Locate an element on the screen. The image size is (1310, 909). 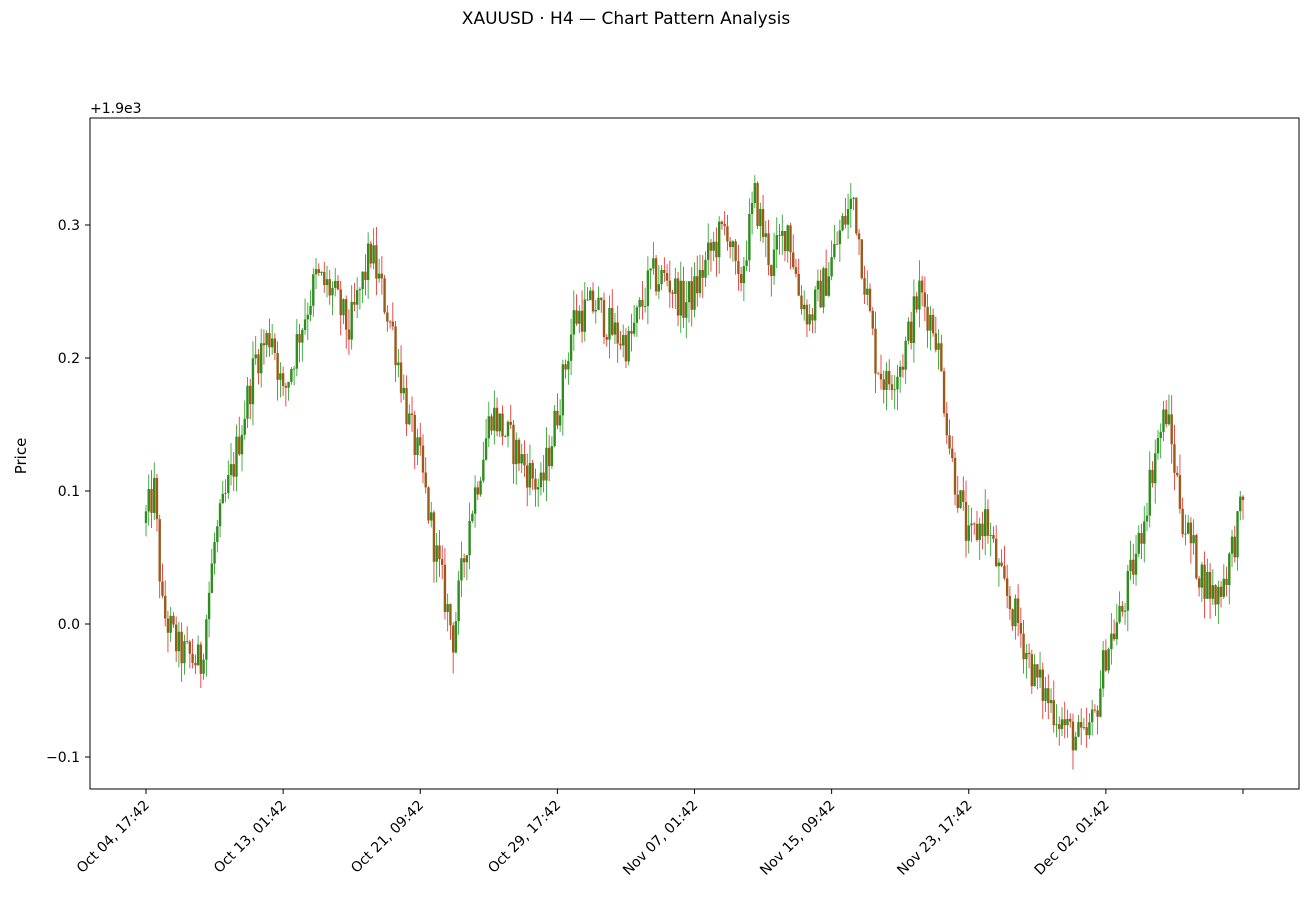
y-tick-label: −0.1 is located at coordinates (63, 758).